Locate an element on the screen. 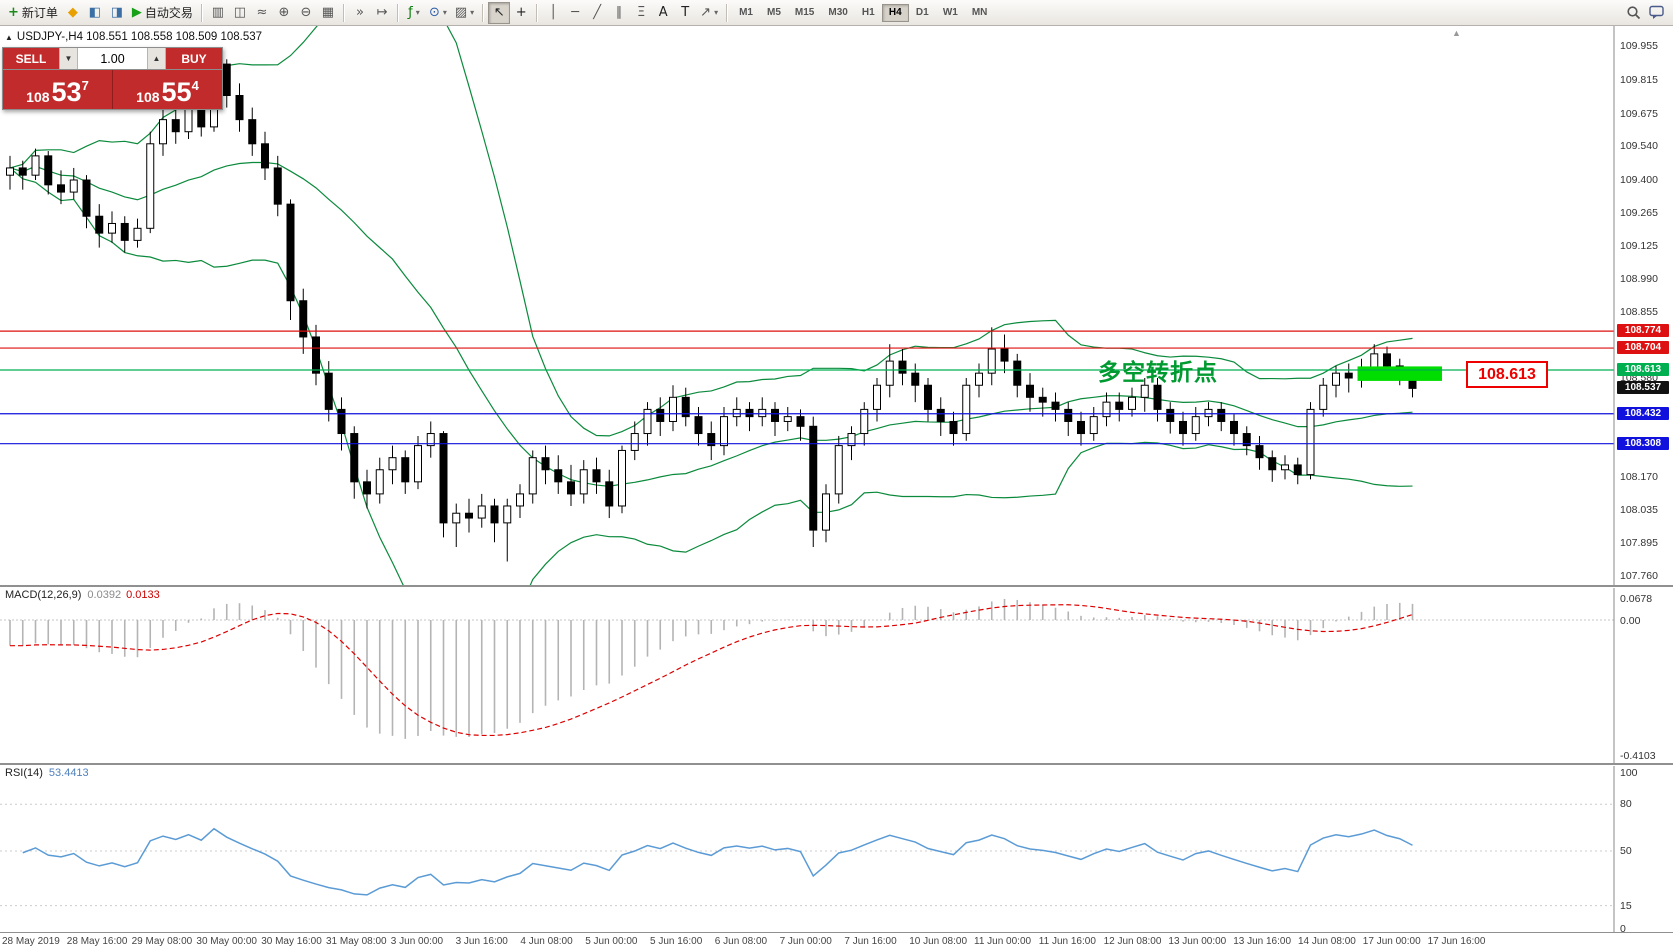 This screenshot has width=1673, height=950. market-watch-button: ◆ is located at coordinates (73, 13).